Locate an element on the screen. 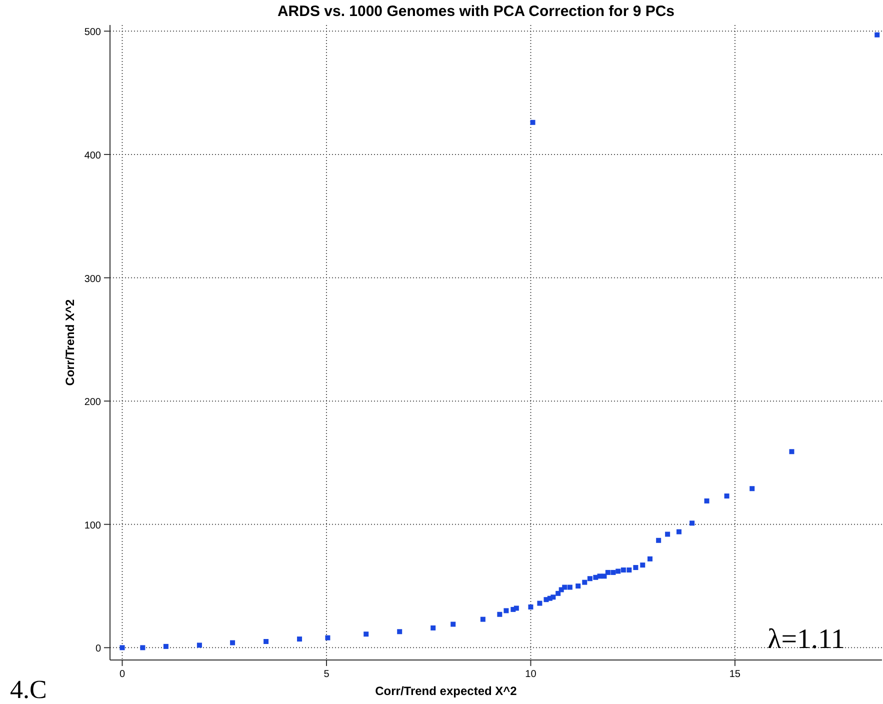  x-axis-title: Corr/Trend expected X^2 is located at coordinates (446, 691).